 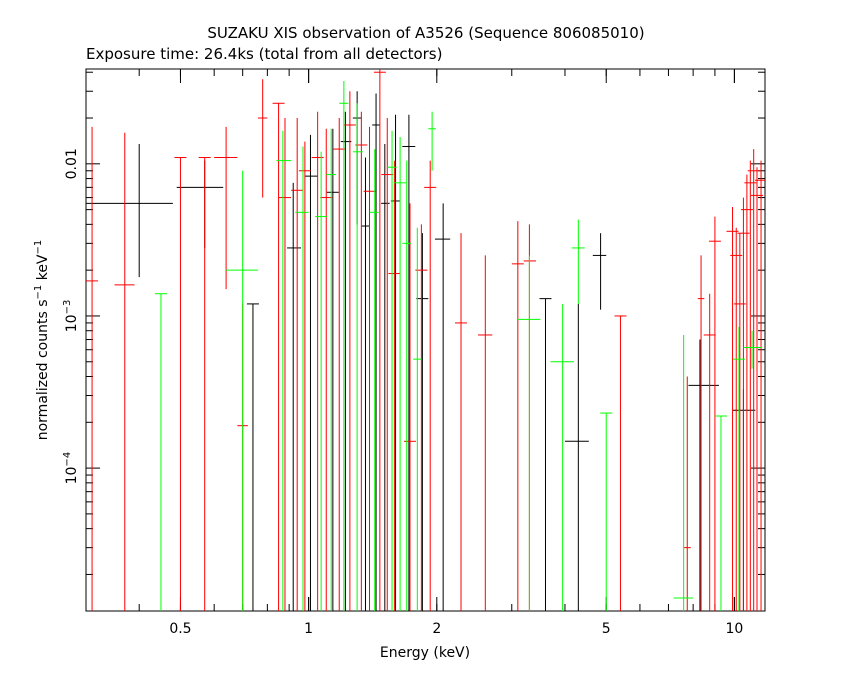 What do you see at coordinates (71, 316) in the screenshot?
I see `y-tick-label: 10−3` at bounding box center [71, 316].